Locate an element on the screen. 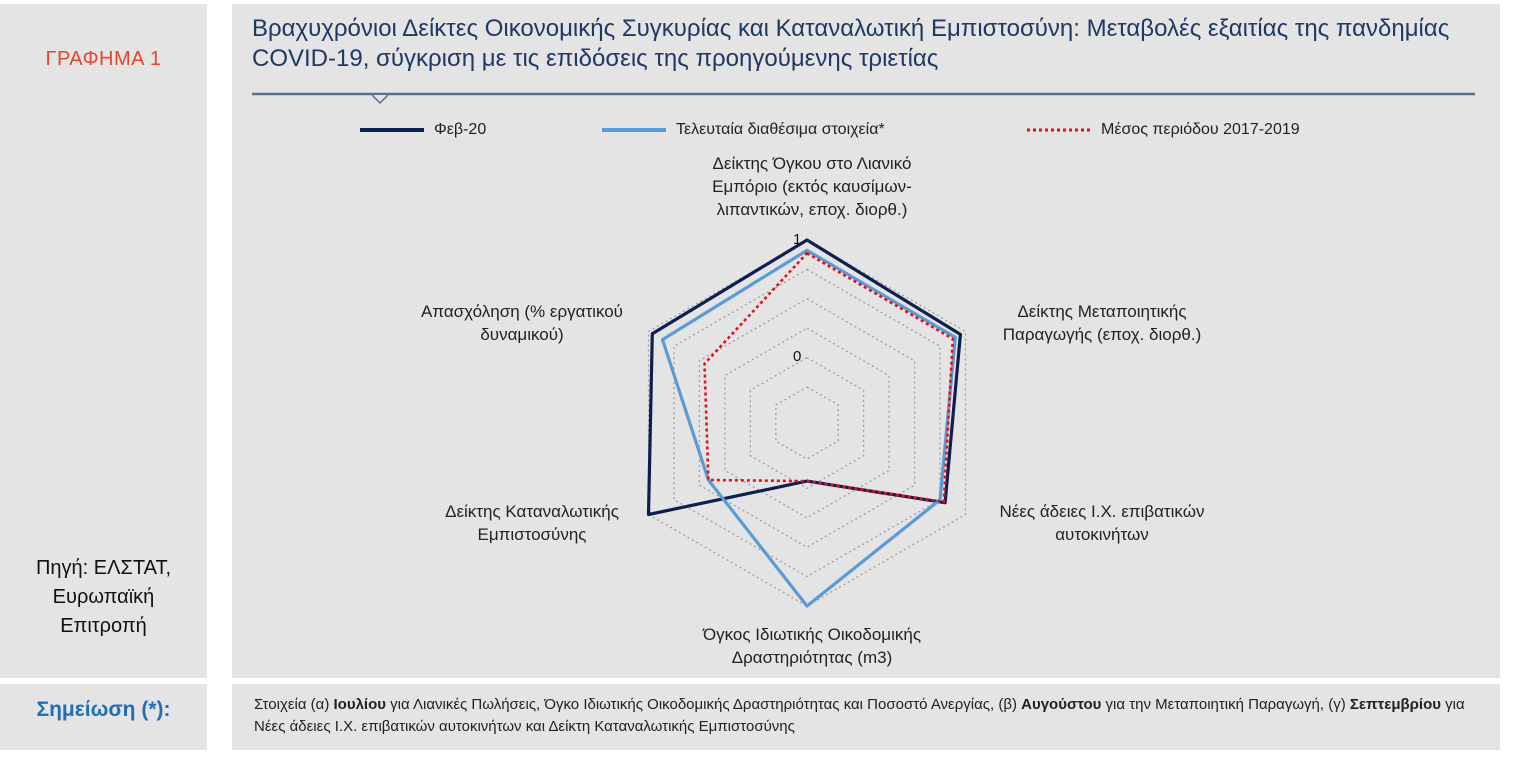 The width and height of the screenshot is (1522, 759). legend-swatch-latest is located at coordinates (634, 130).